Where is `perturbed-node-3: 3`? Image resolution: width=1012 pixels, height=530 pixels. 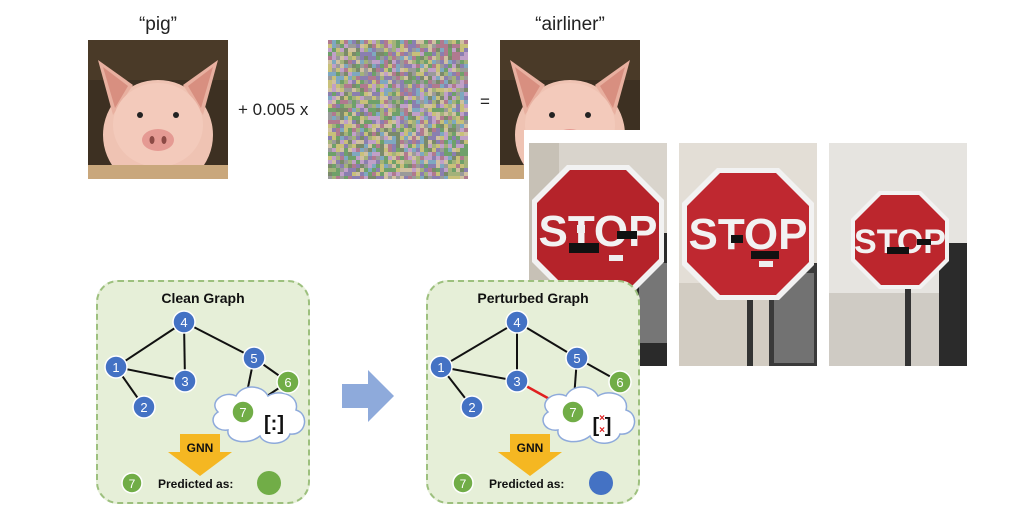
perturbed-node-3: 3 is located at coordinates (516, 381).